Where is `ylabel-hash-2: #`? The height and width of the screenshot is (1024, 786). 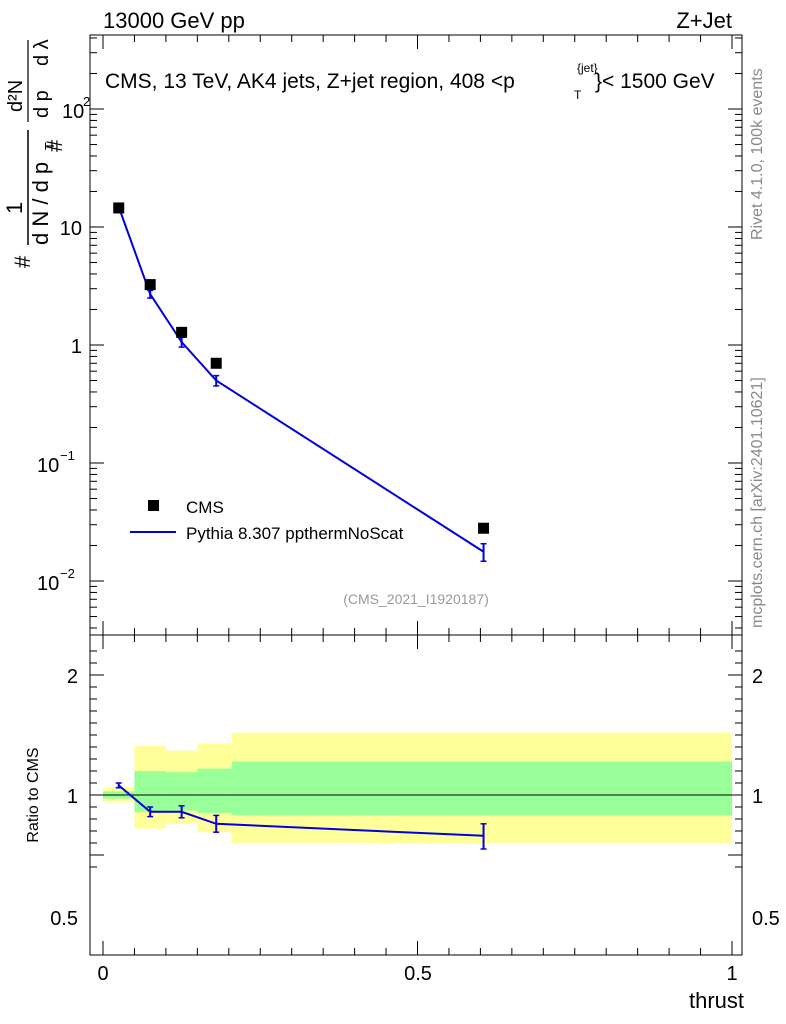
ylabel-hash-2: # is located at coordinates (54, 145).